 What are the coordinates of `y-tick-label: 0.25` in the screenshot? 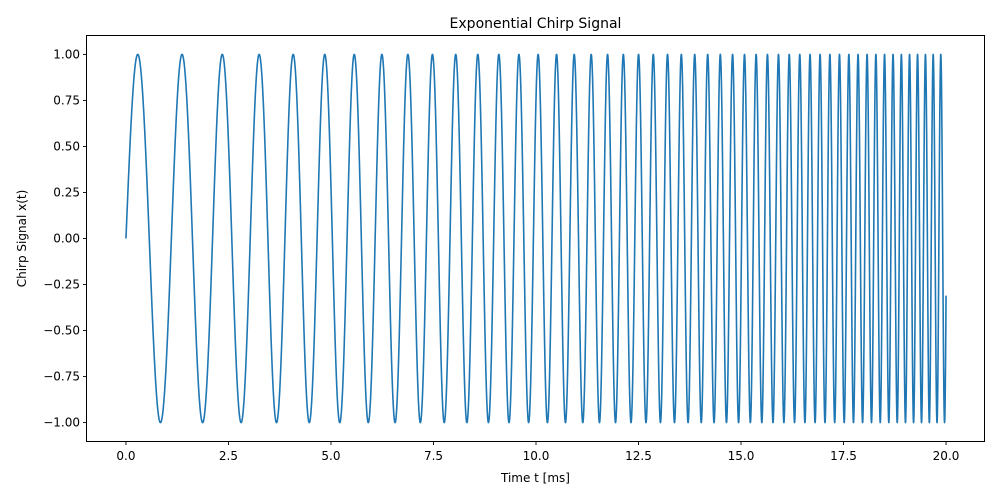 It's located at (66, 192).